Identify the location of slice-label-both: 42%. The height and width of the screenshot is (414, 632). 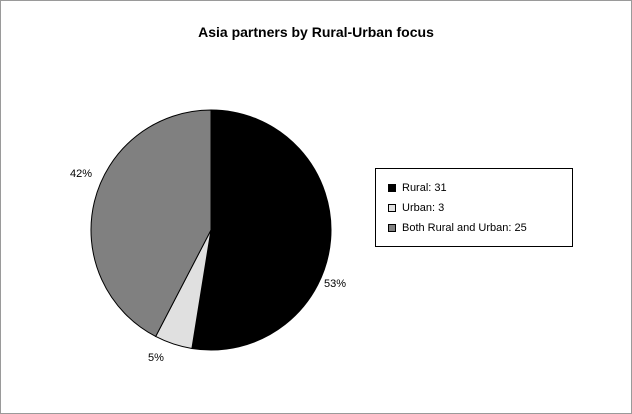
(81, 174).